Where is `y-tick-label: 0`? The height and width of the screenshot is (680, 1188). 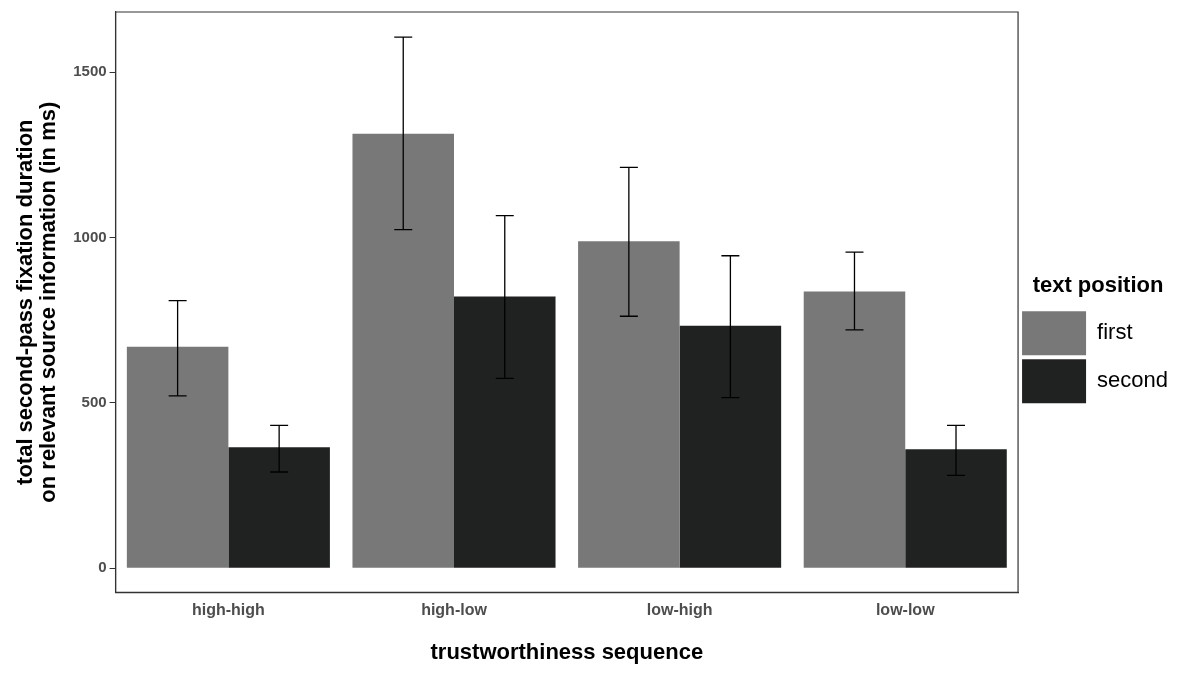
y-tick-label: 0 is located at coordinates (102, 567).